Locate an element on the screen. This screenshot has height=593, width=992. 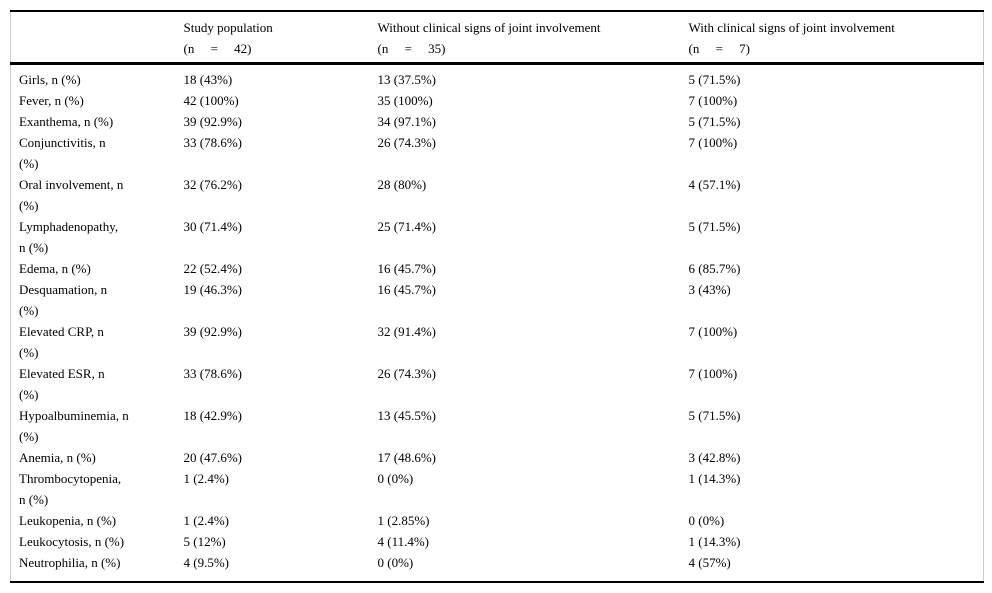
cell-without-signs: 28 (80%) is located at coordinates (402, 184).